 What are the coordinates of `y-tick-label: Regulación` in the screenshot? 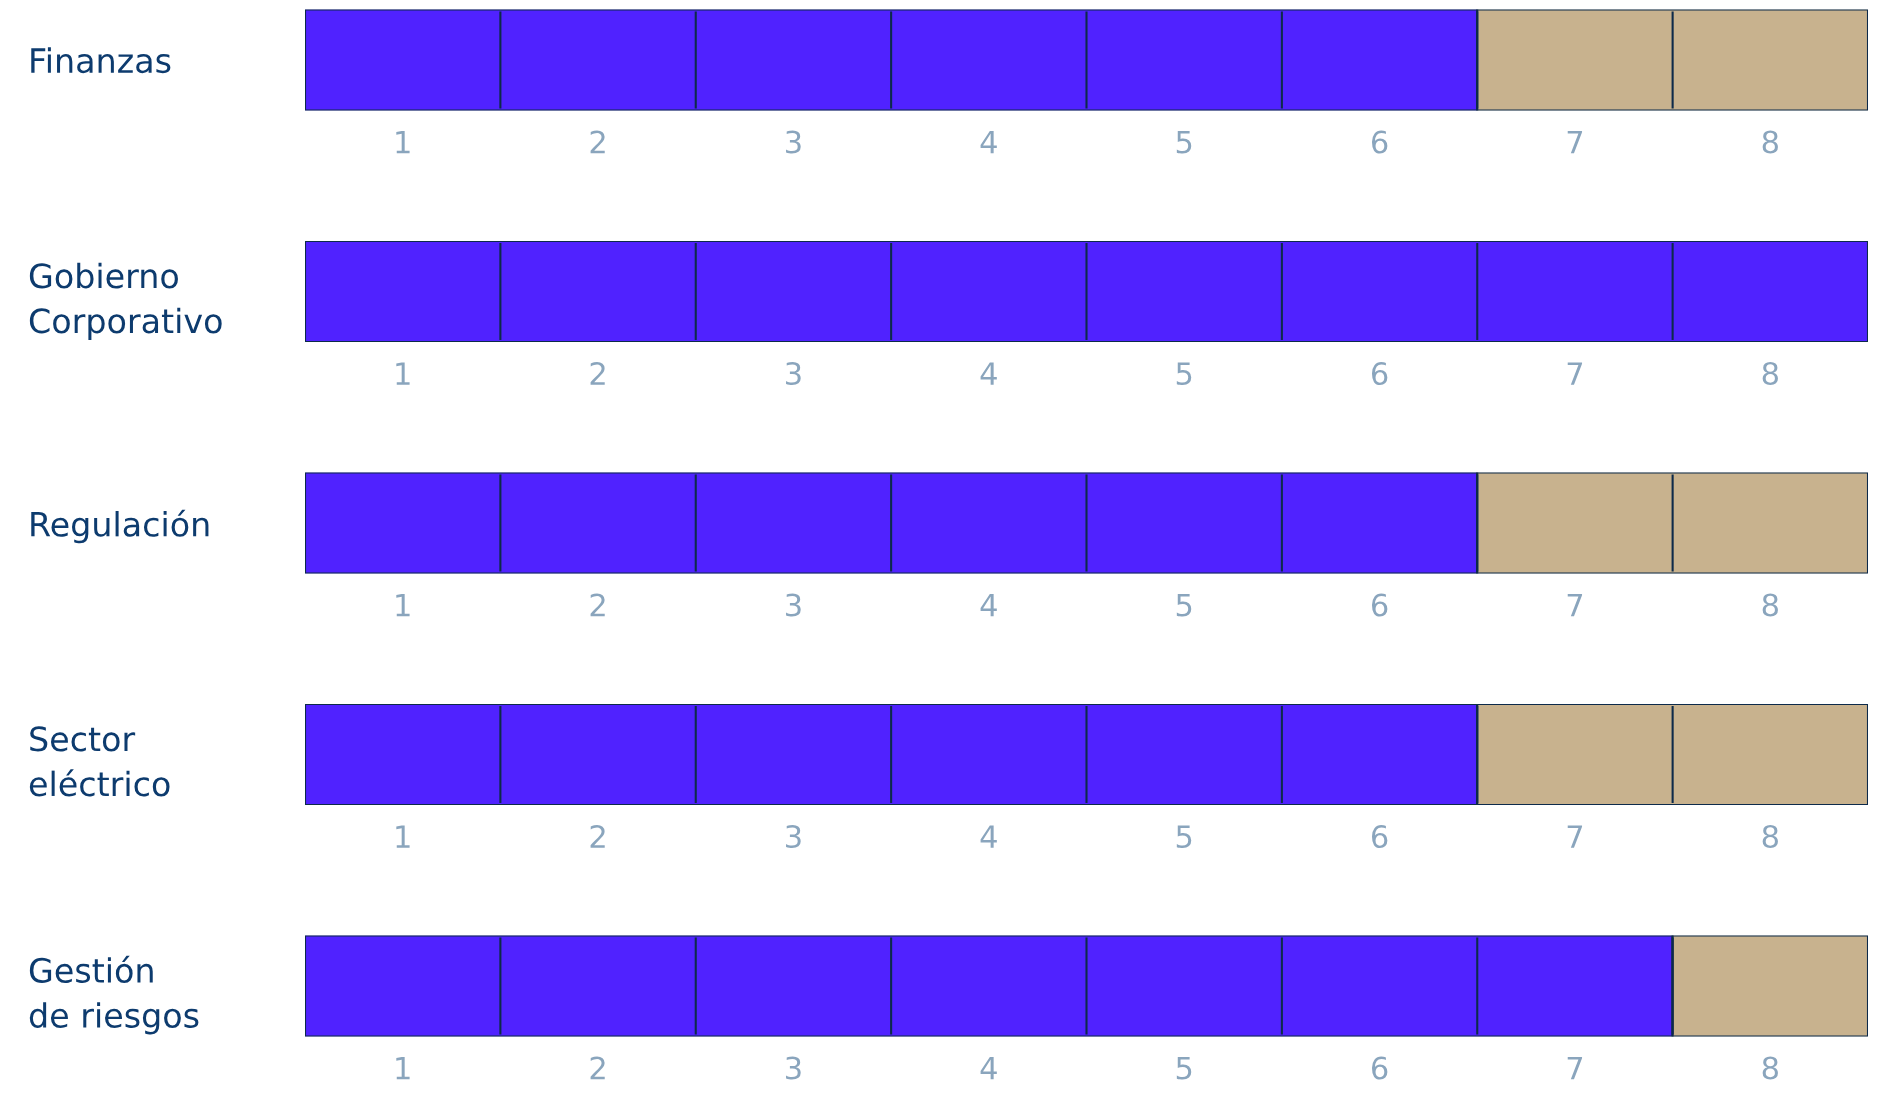 It's located at (120, 526).